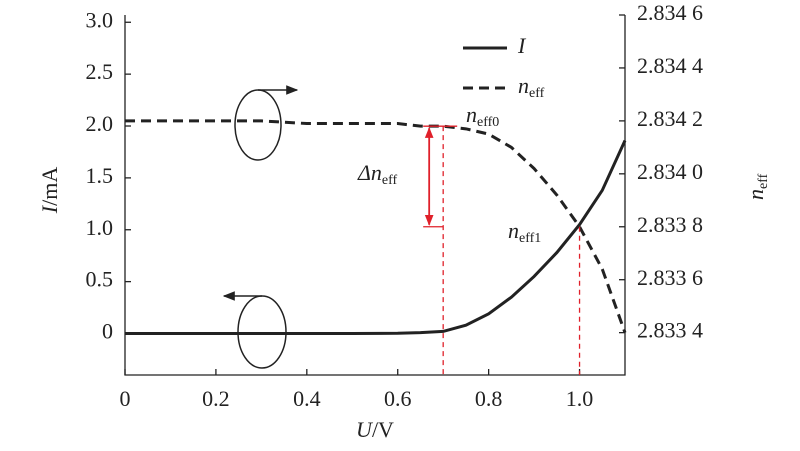  What do you see at coordinates (488, 122) in the screenshot?
I see `annotation-subscript: eff0` at bounding box center [488, 122].